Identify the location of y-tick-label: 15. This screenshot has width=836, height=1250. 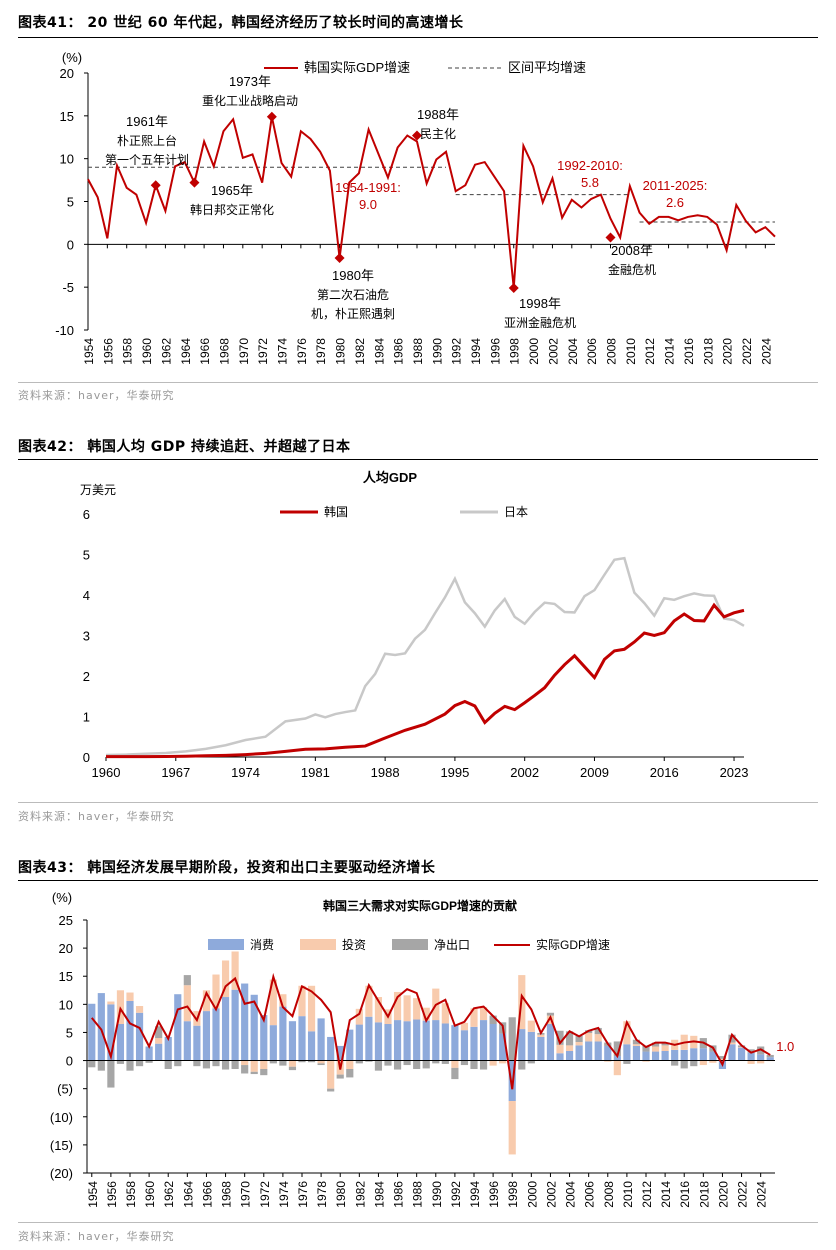
(67, 116).